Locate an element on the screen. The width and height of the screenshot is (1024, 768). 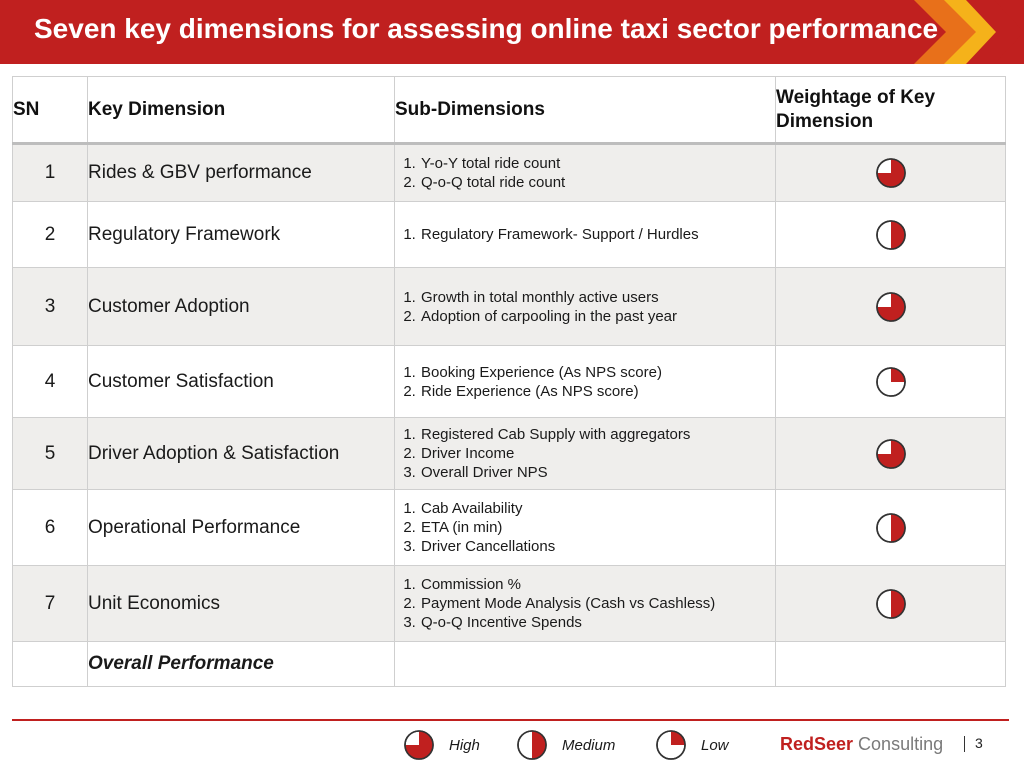
title-bar is located at coordinates (512, 32).